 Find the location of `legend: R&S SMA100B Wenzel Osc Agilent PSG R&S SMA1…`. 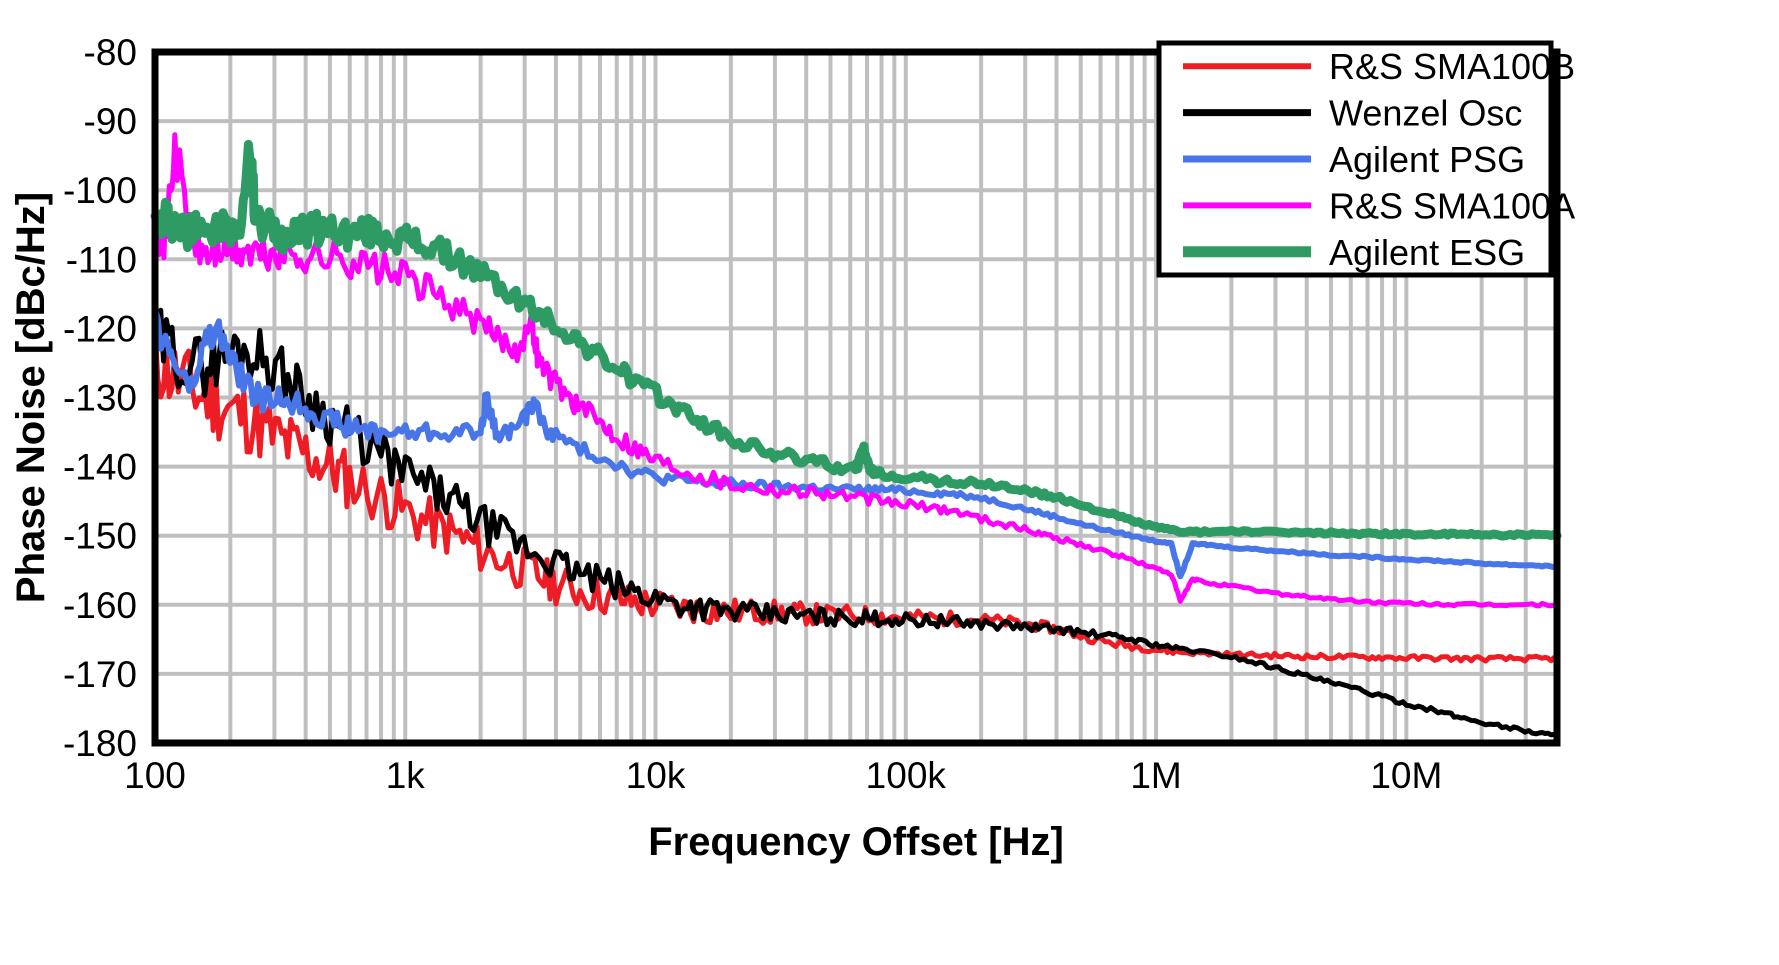

legend: R&S SMA100B Wenzel Osc Agilent PSG R&S SMA1… is located at coordinates (1365, 159).